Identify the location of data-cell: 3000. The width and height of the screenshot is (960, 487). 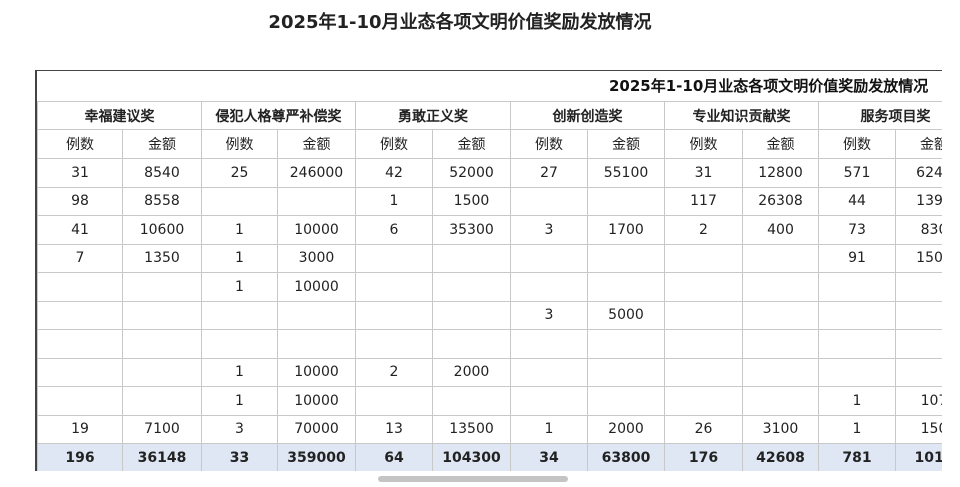
(316, 258).